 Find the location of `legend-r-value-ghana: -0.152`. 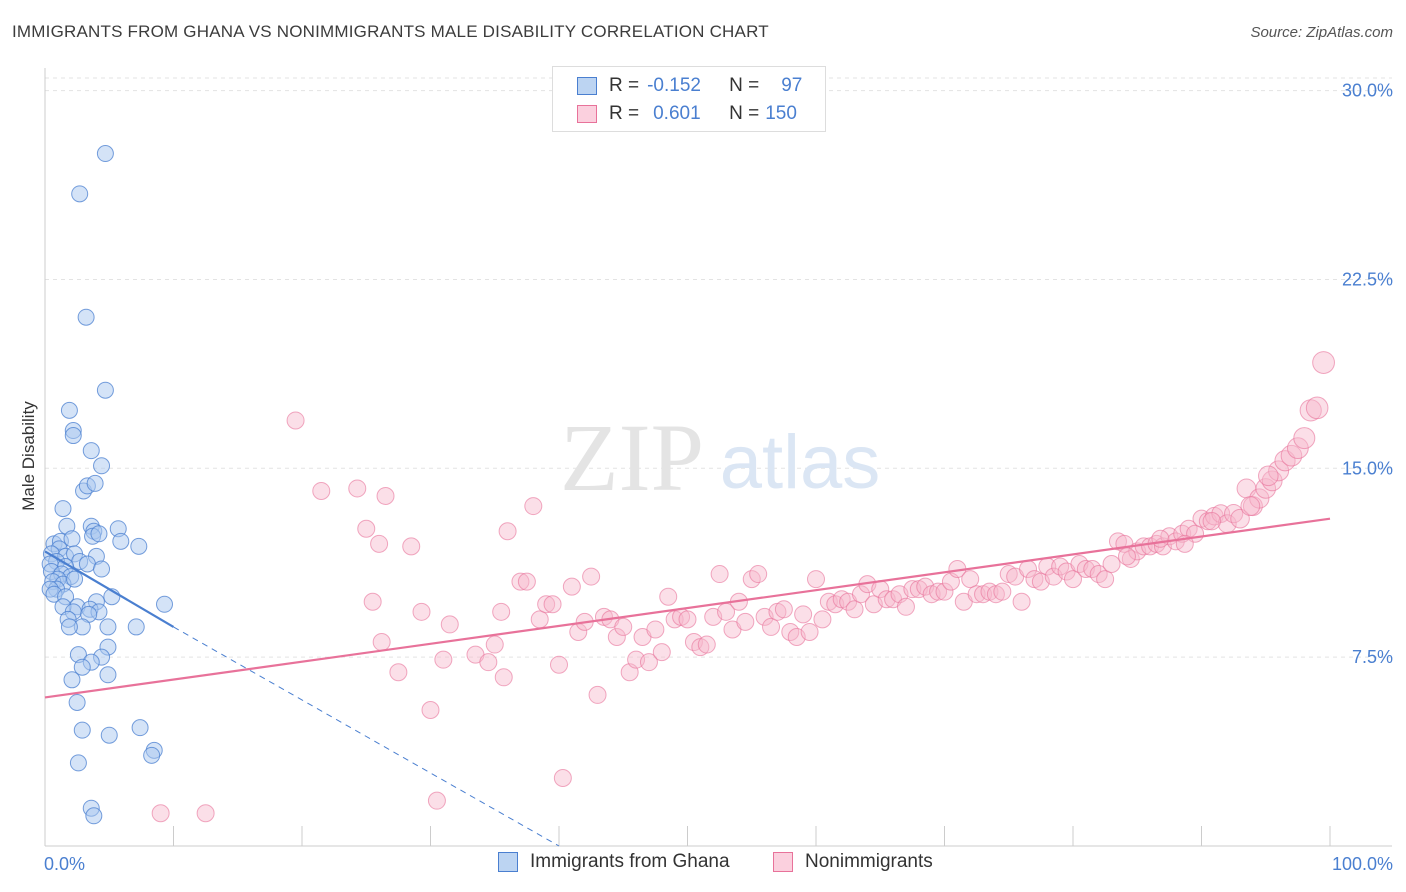

legend-r-value-ghana: -0.152 is located at coordinates (674, 85).